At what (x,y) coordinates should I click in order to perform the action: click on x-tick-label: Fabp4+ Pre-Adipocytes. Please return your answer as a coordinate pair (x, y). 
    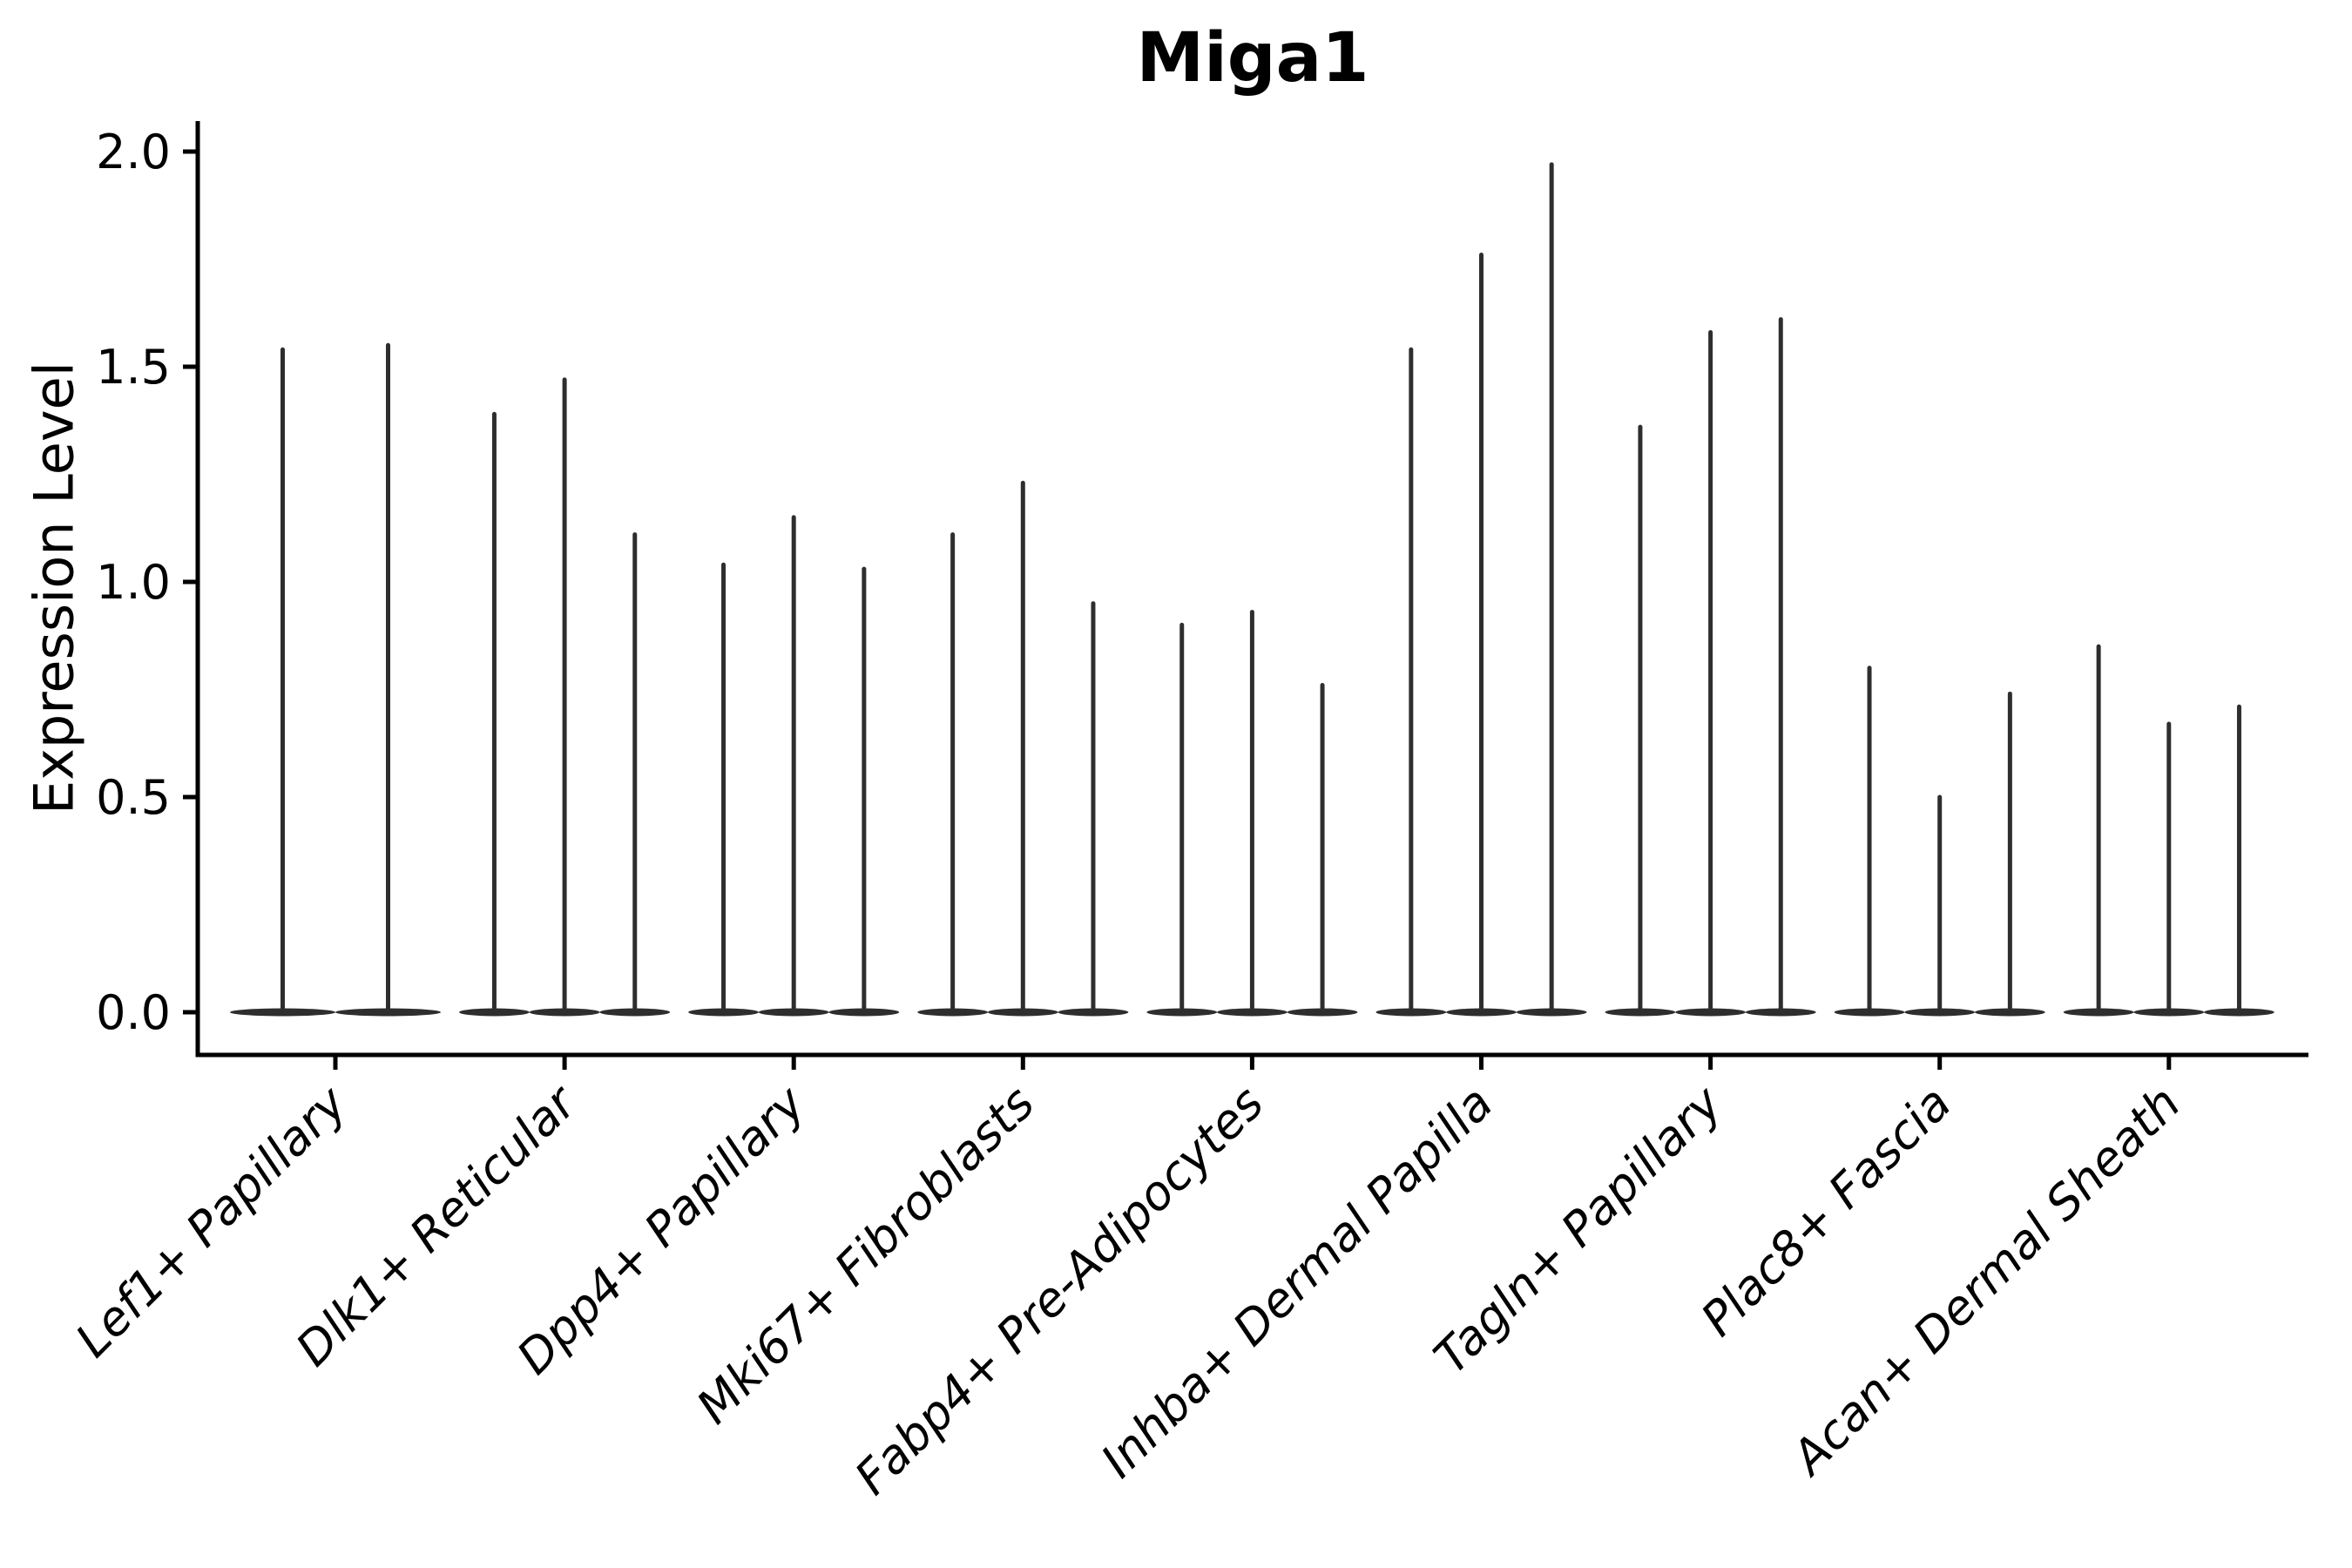
    Looking at the image, I should click on (1059, 1290).